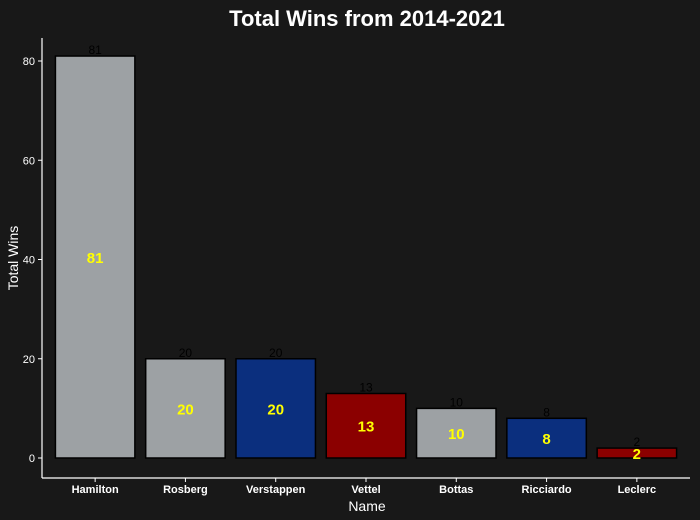  Describe the element at coordinates (547, 490) in the screenshot. I see `x-tick-label: Ricciardo` at that location.